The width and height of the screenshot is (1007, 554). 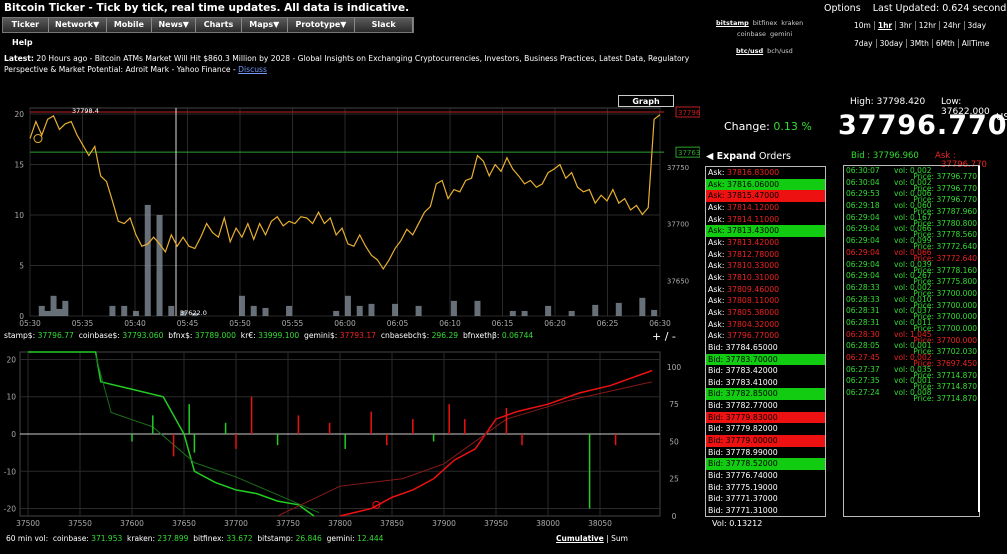 I want to click on trade-price: Price: 37697.450, so click(x=945, y=363).